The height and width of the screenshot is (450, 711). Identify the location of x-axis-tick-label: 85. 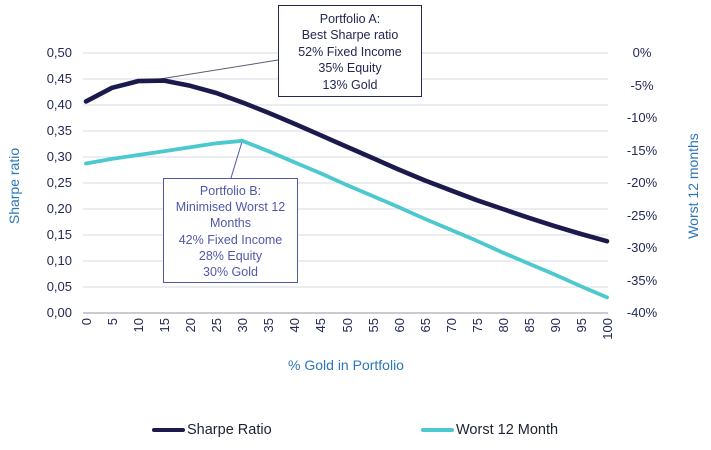
(529, 325).